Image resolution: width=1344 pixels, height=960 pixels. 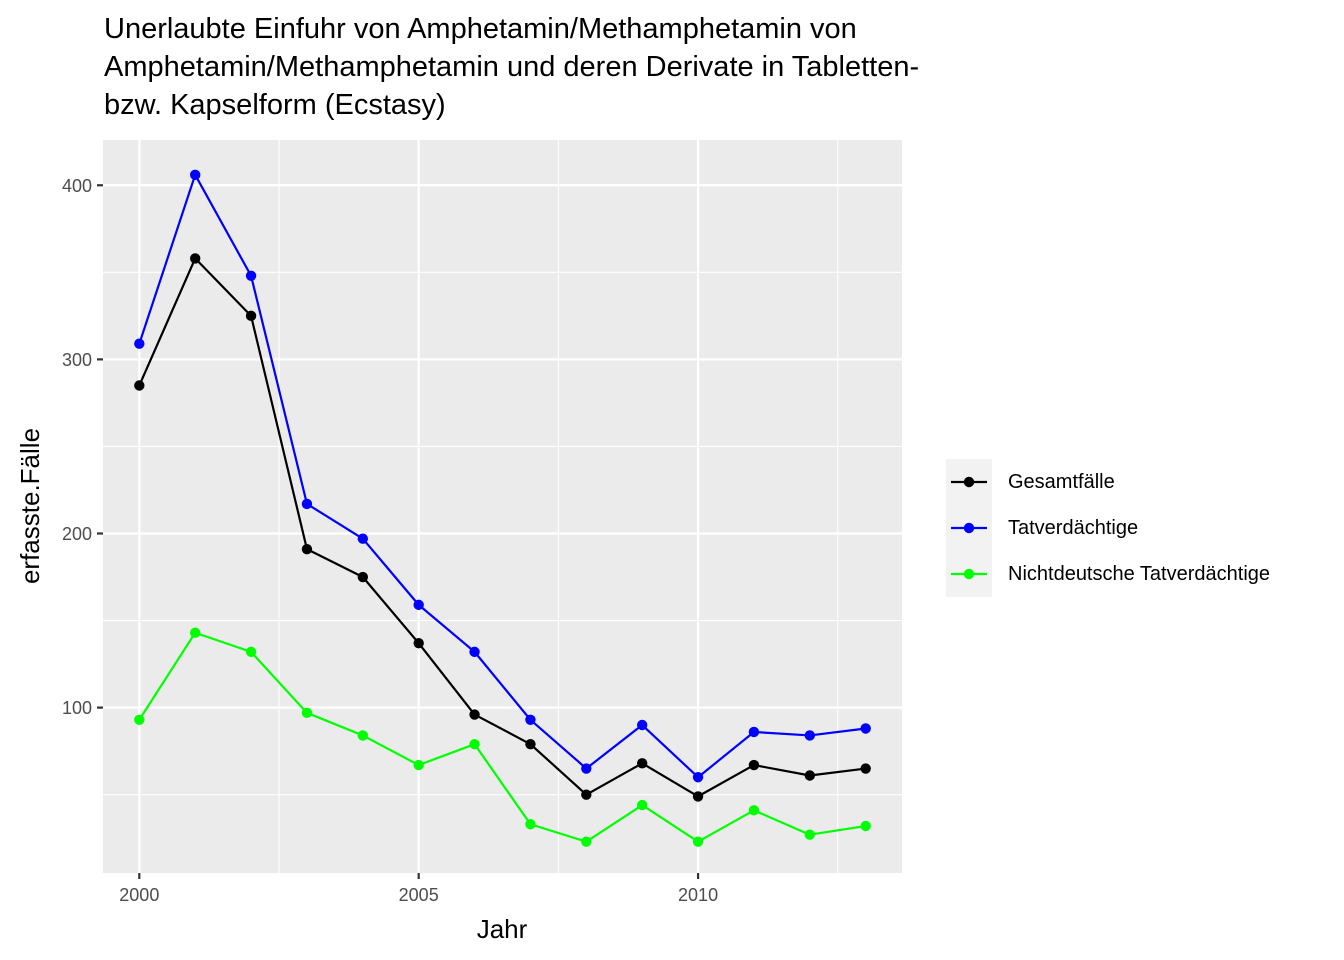 I want to click on y-tick-label: 100, so click(x=77, y=708).